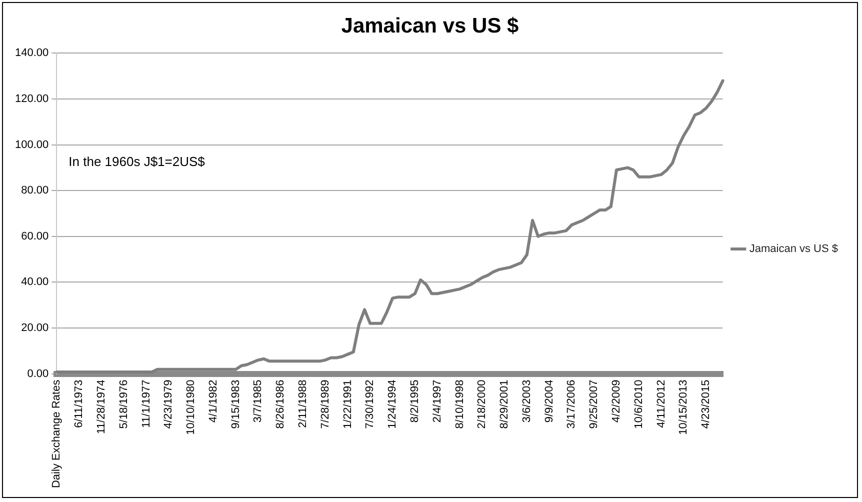 Image resolution: width=862 pixels, height=502 pixels. Describe the element at coordinates (437, 401) in the screenshot. I see `x-tick-label: 2/4/1997` at that location.